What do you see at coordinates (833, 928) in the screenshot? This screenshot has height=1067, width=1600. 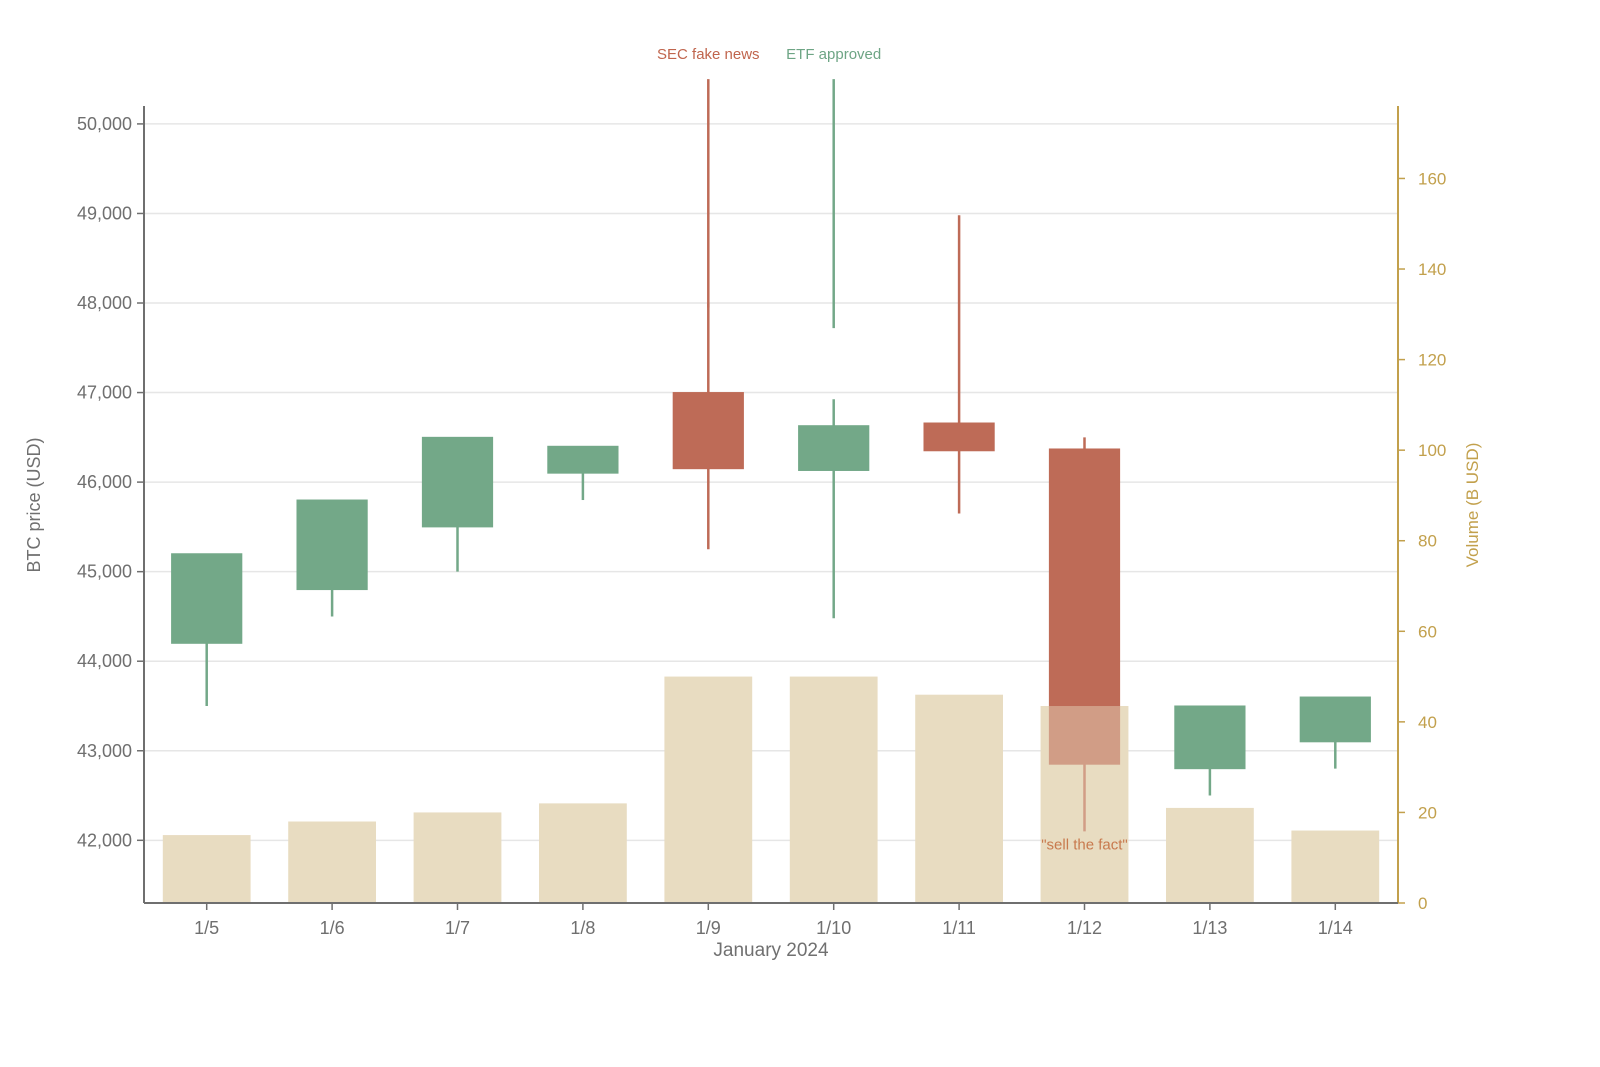 I see `x-tick-label: 1/10` at bounding box center [833, 928].